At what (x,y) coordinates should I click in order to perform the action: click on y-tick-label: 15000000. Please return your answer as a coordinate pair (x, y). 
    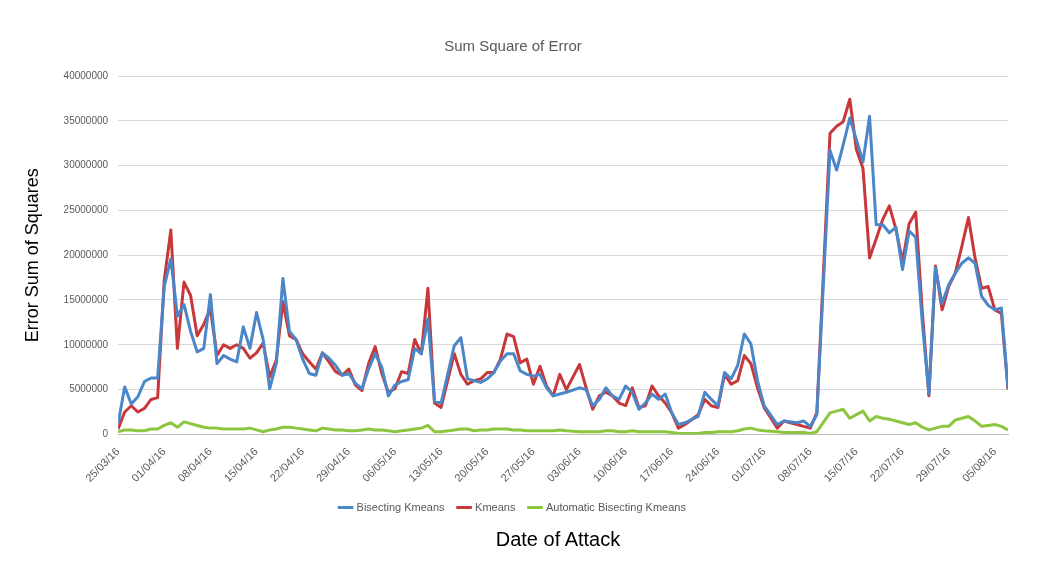
    Looking at the image, I should click on (86, 299).